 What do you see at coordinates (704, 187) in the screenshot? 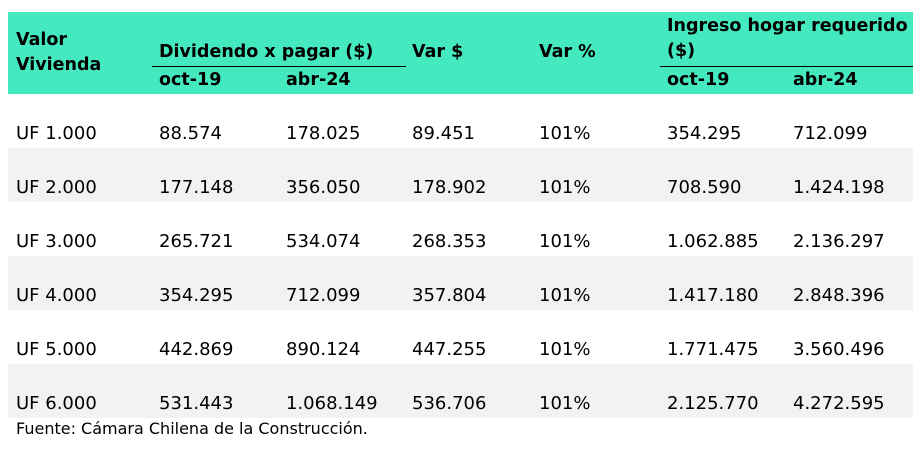
I see `cell-ingreso-oct19: 708.590` at bounding box center [704, 187].